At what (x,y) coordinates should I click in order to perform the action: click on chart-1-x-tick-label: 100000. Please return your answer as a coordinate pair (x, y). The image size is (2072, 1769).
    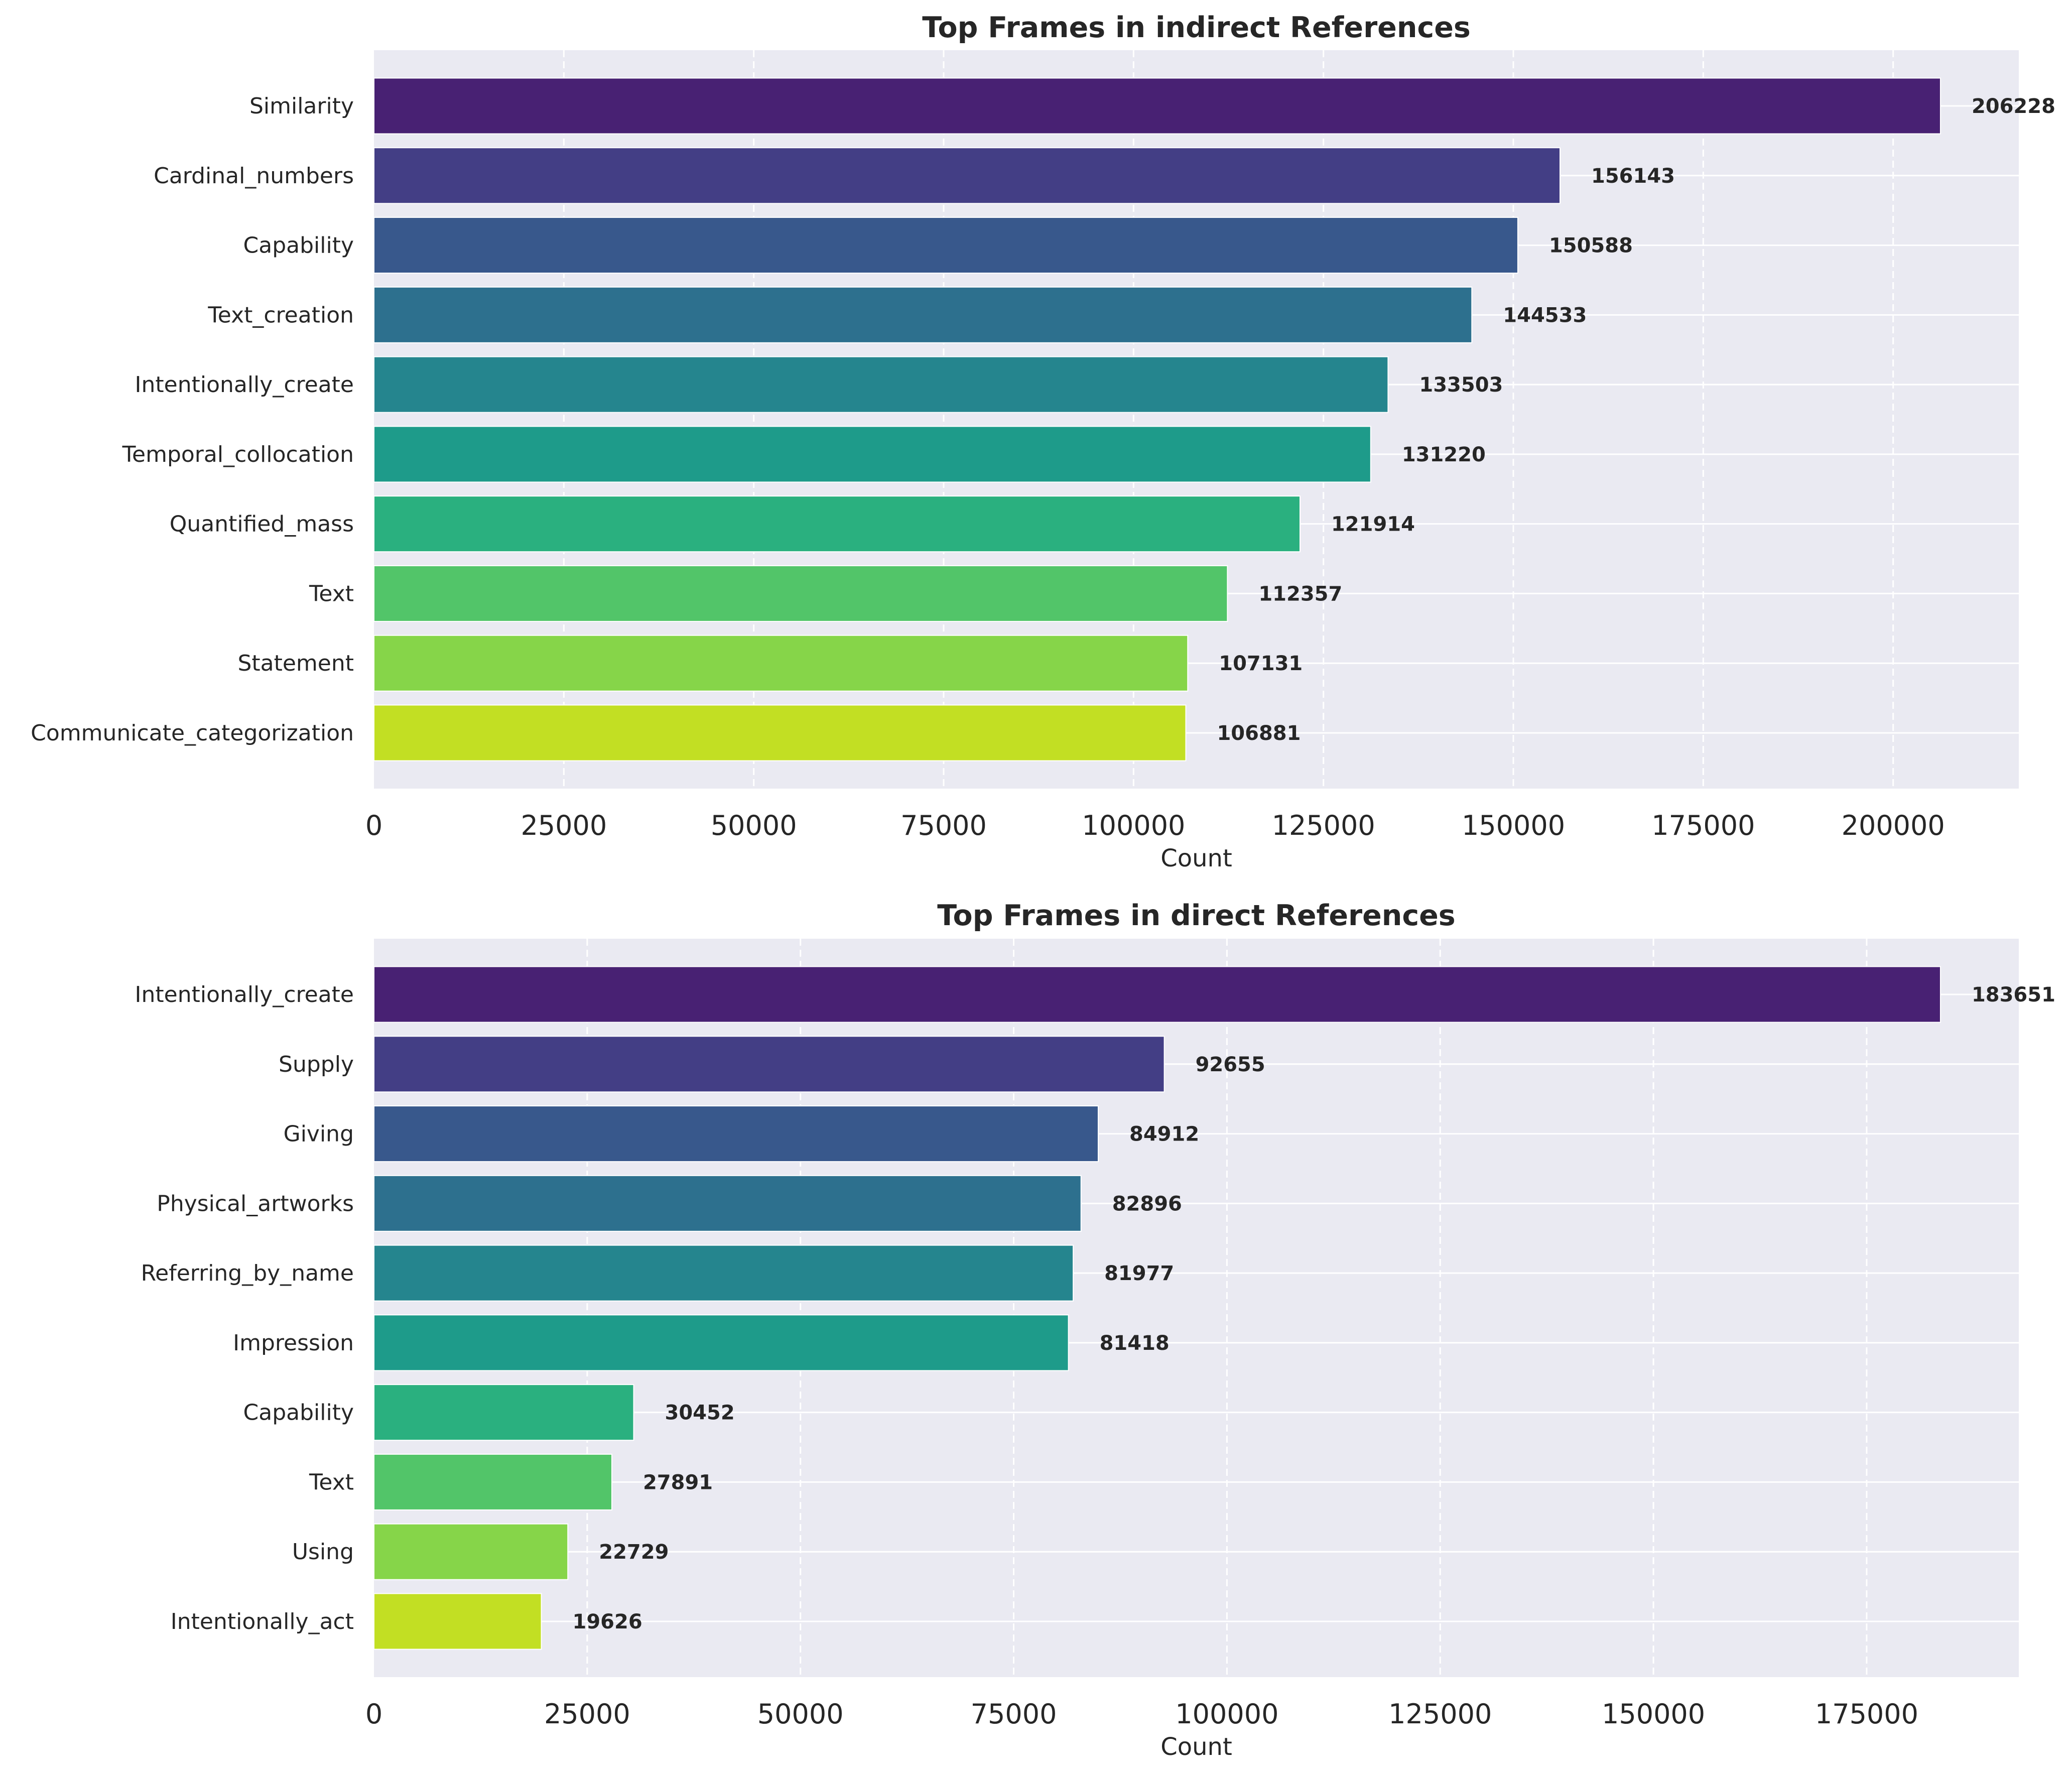
    Looking at the image, I should click on (1133, 825).